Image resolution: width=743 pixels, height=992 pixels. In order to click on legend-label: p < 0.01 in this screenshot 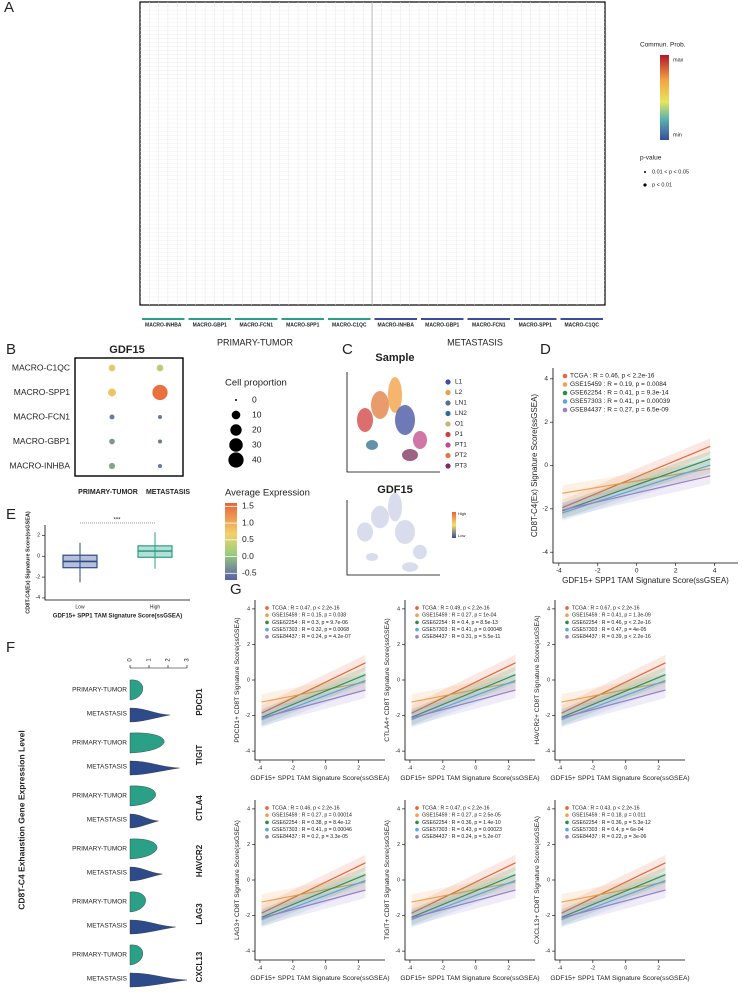, I will do `click(662, 185)`.